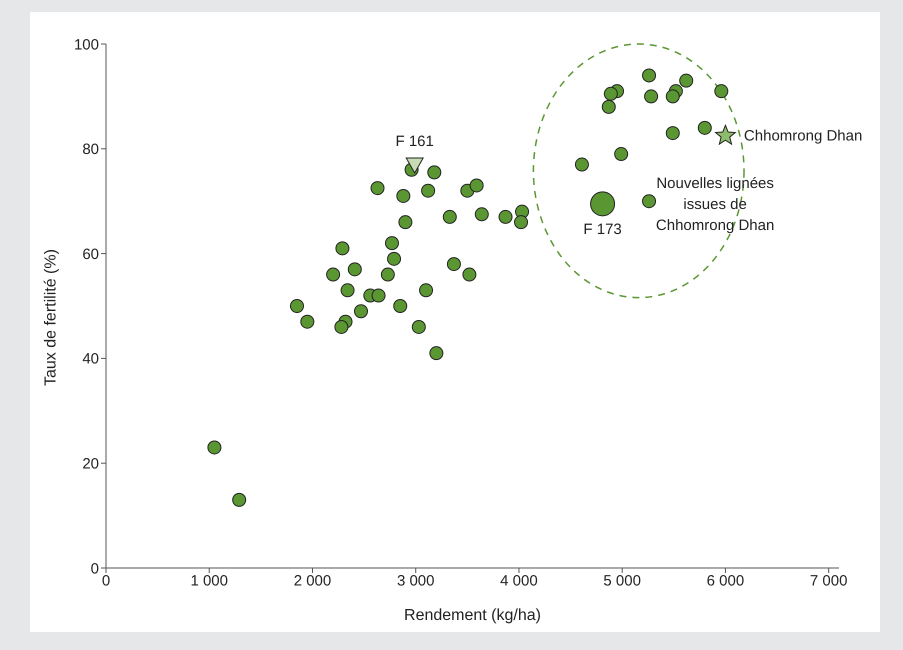  What do you see at coordinates (90, 359) in the screenshot?
I see `y-tick-label: 40` at bounding box center [90, 359].